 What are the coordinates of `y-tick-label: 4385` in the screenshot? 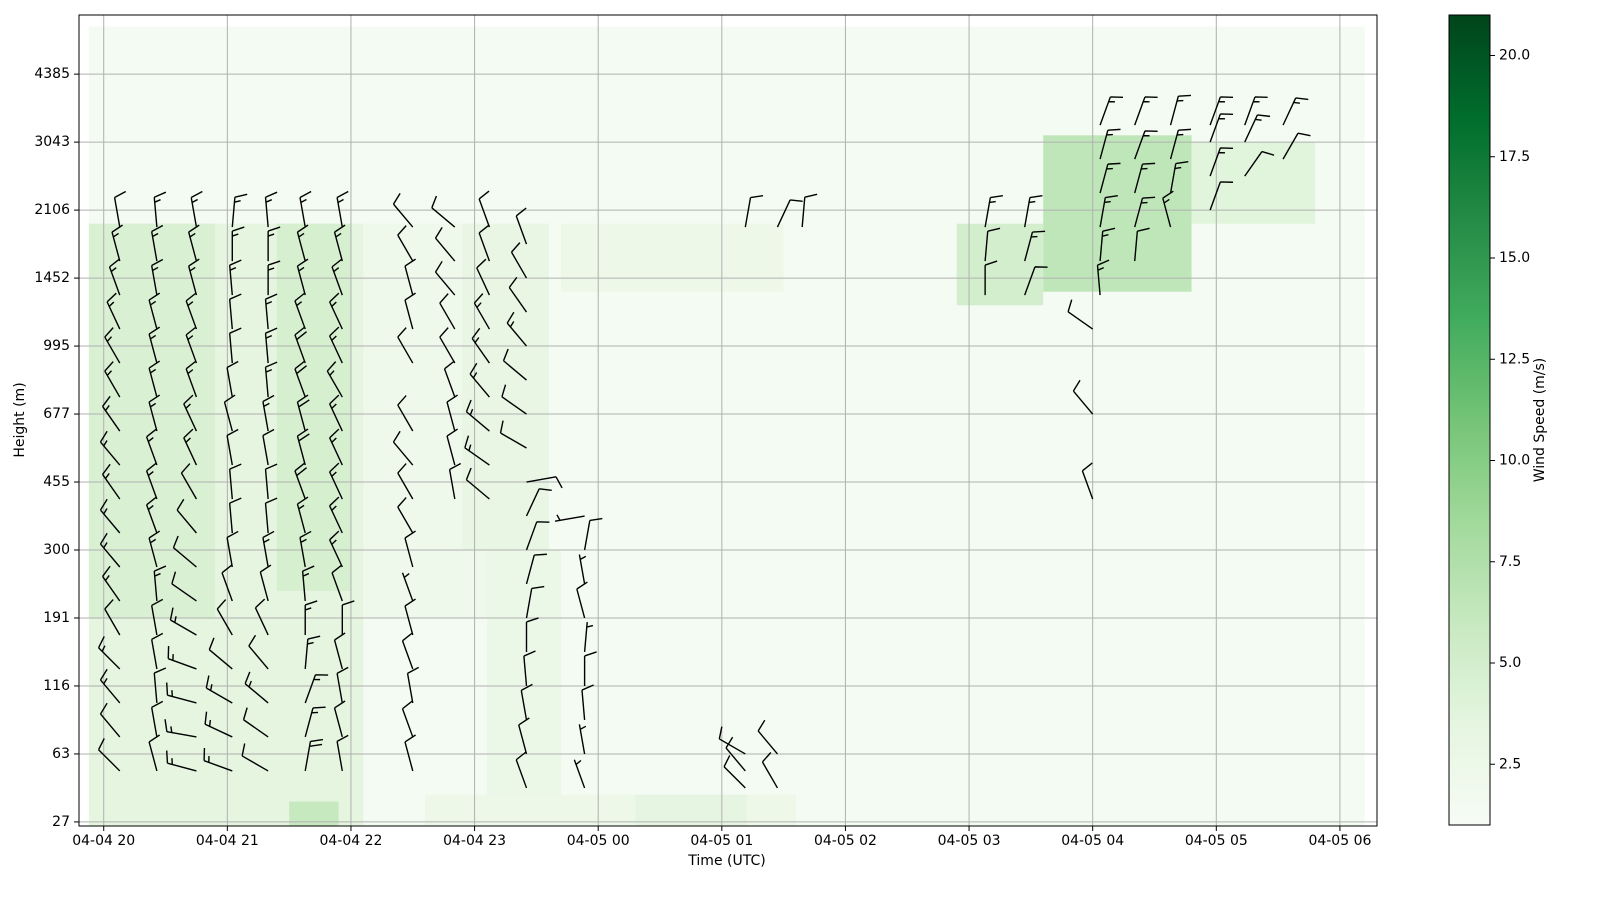 It's located at (52, 74).